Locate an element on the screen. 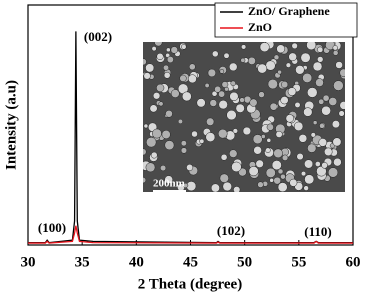 The width and height of the screenshot is (367, 299). data-line is located at coordinates (190, 234).